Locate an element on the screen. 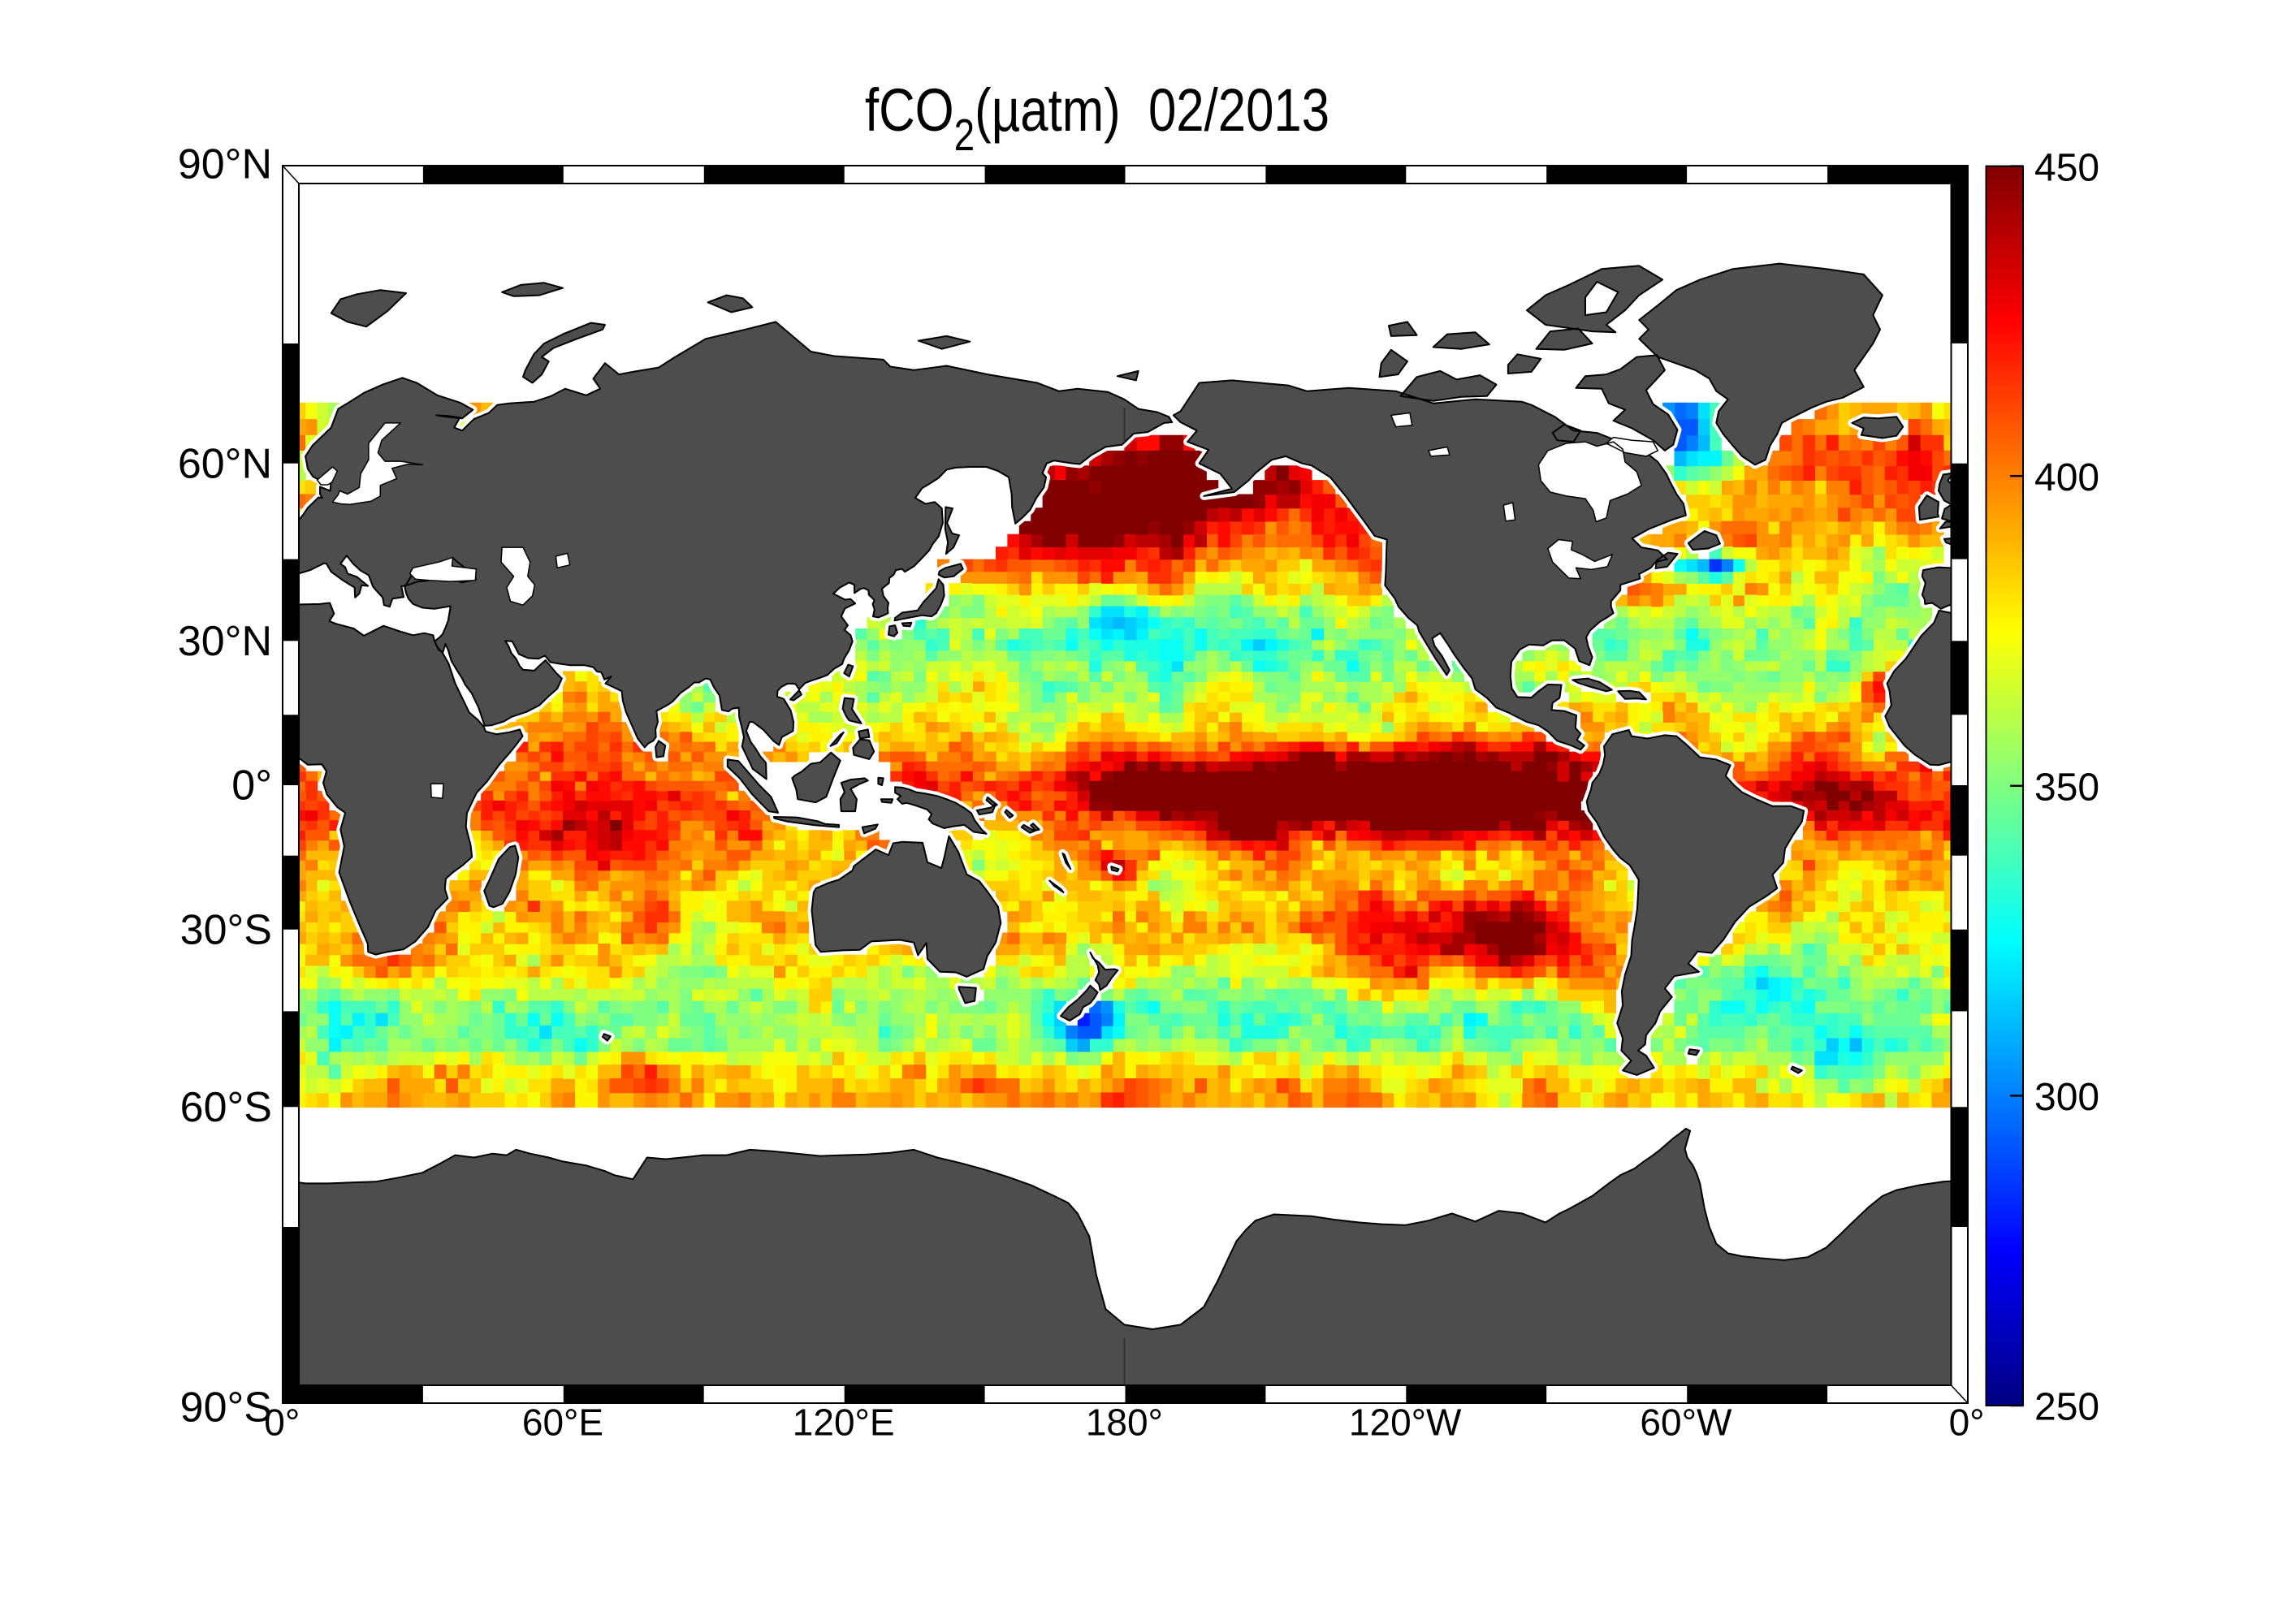  svg-text: 120°W is located at coordinates (1405, 1423).